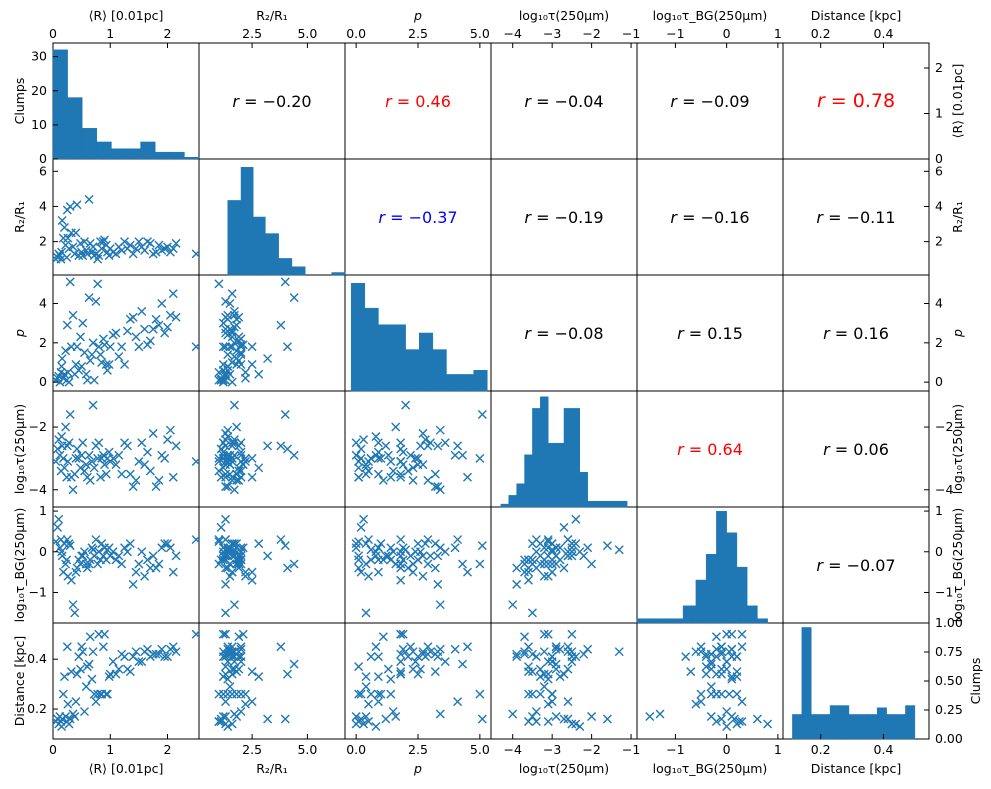  I want to click on tick-label: 0, so click(43, 381).